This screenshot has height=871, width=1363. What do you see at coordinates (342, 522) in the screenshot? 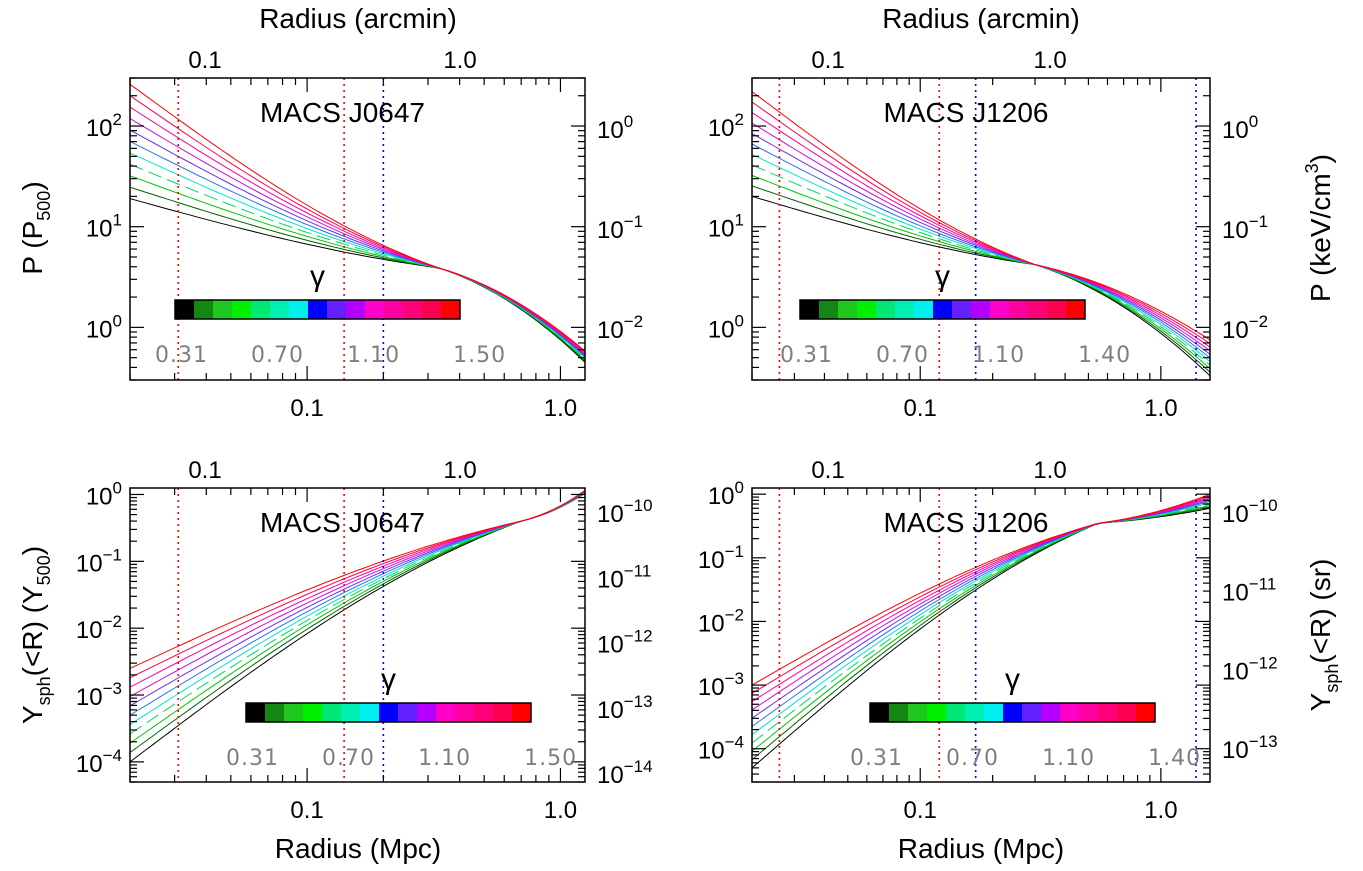
I see `panel-title: MACS J0647` at bounding box center [342, 522].